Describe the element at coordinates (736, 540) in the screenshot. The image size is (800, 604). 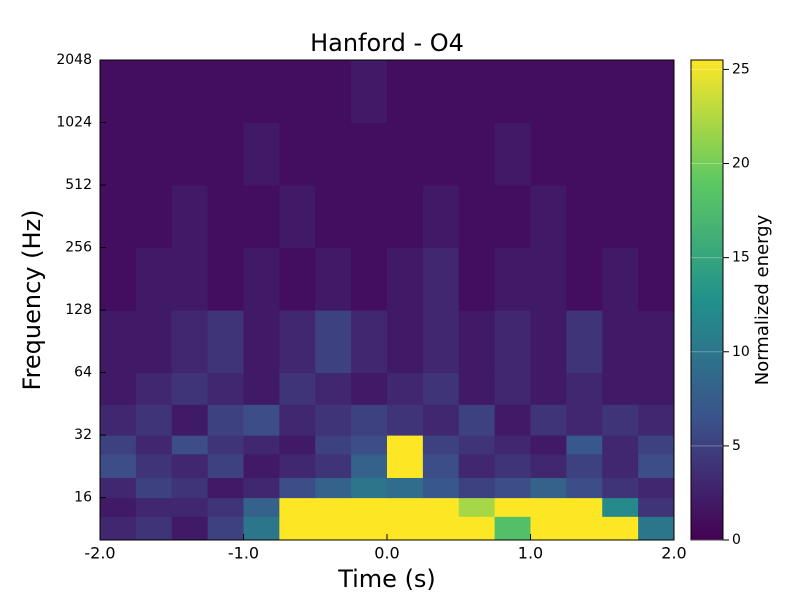
I see `colorbar-tick-label: 0` at that location.